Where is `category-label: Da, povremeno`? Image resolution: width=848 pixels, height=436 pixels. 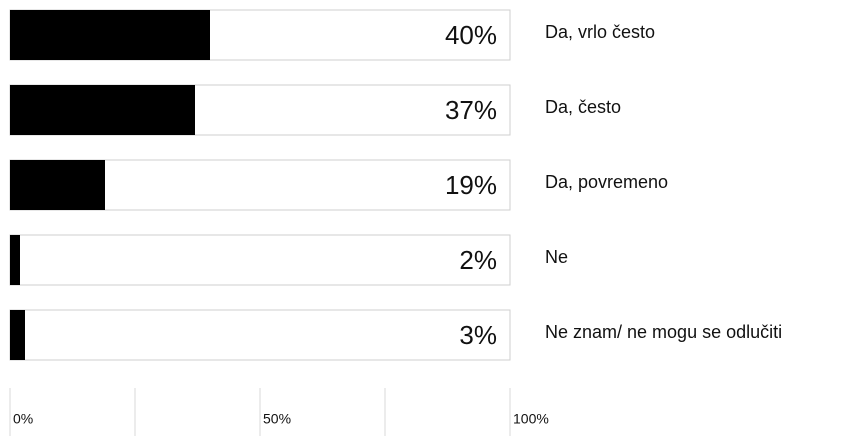 category-label: Da, povremeno is located at coordinates (606, 182).